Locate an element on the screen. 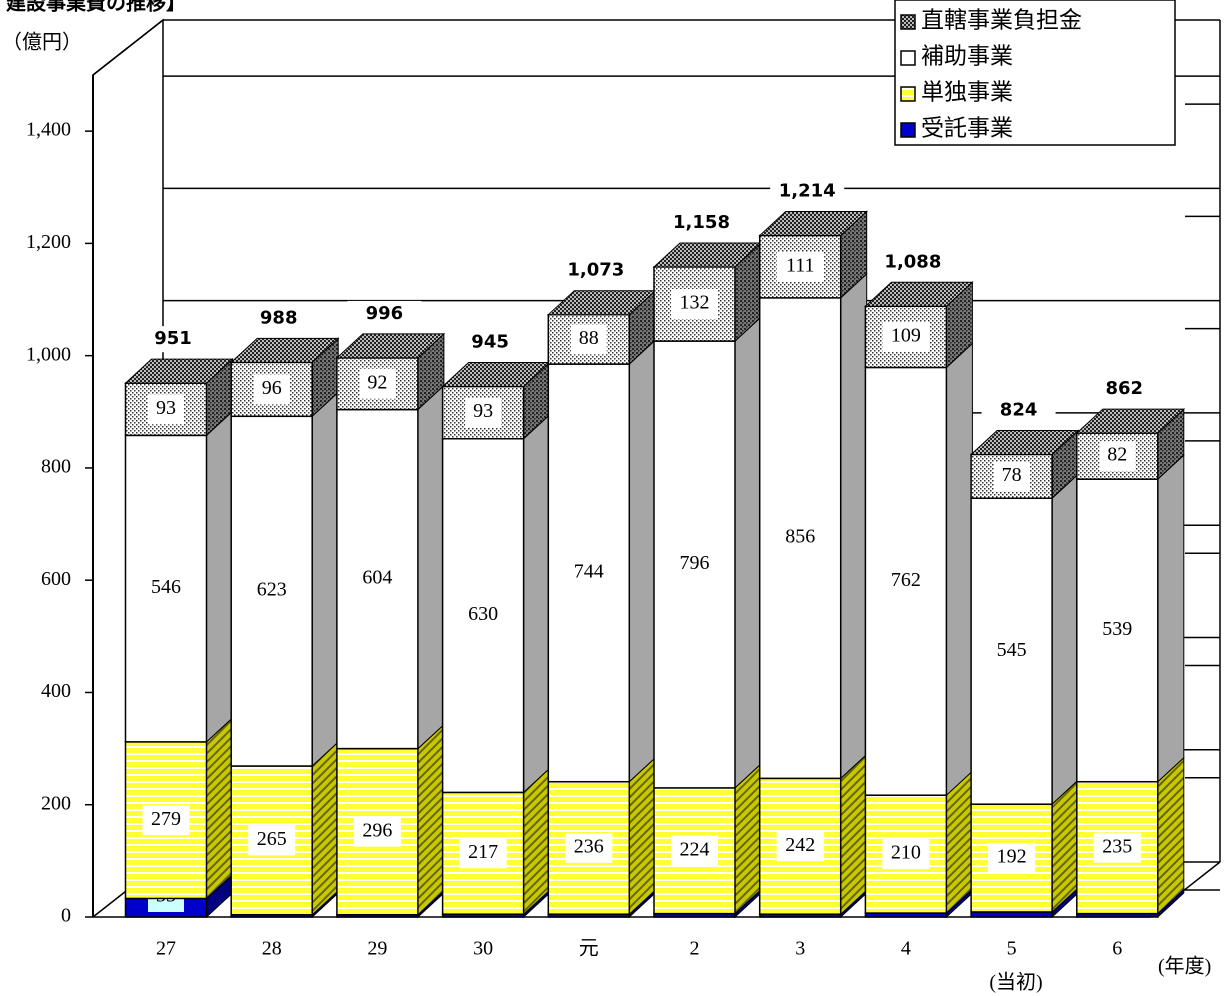 This screenshot has height=996, width=1232. value-label: 604 is located at coordinates (377, 578).